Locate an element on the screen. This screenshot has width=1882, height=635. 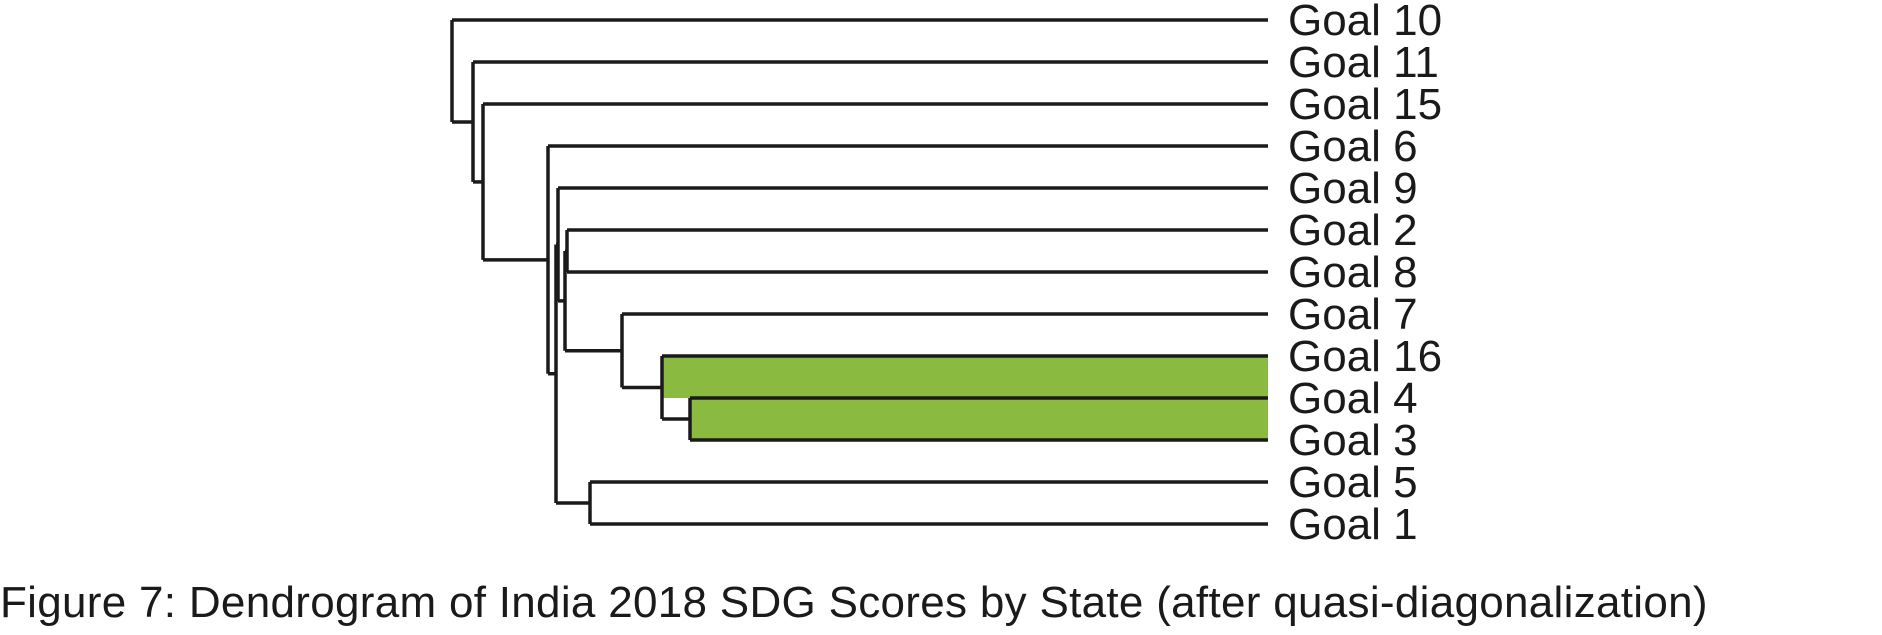
leaf-label: Goal 8 is located at coordinates (1353, 272).